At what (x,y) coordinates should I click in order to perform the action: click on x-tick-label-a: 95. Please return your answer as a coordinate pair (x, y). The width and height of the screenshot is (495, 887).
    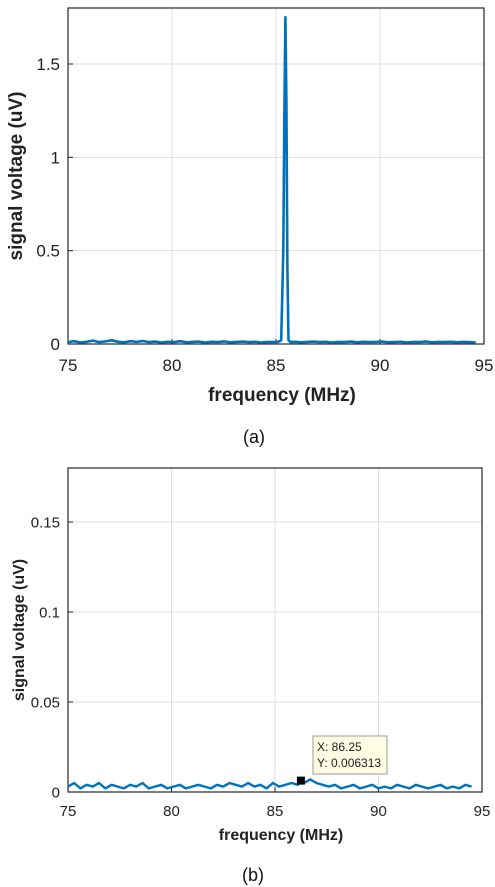
    Looking at the image, I should click on (484, 365).